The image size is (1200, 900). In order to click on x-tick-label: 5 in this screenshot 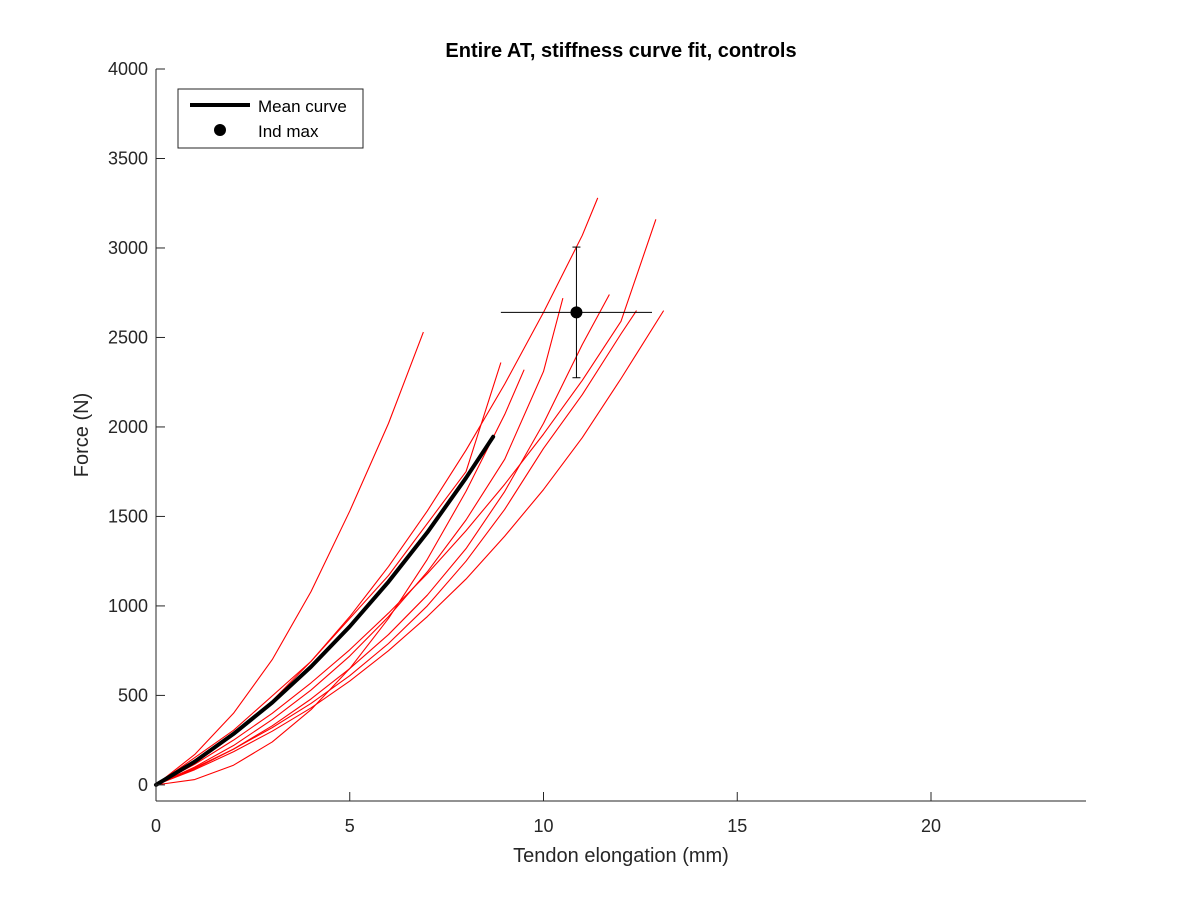, I will do `click(350, 826)`.